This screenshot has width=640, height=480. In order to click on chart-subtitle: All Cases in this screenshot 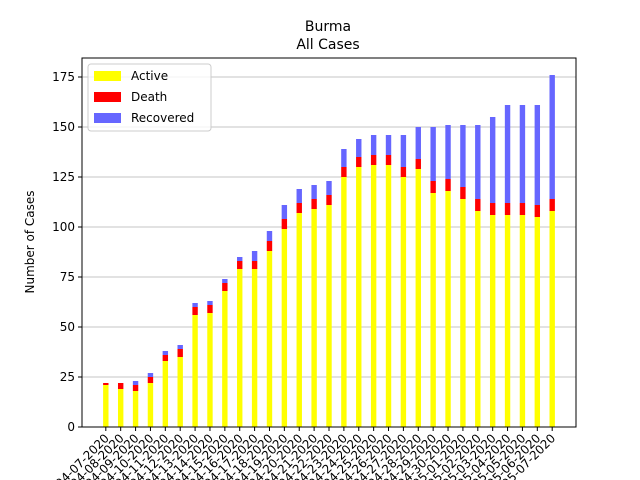, I will do `click(327, 45)`.